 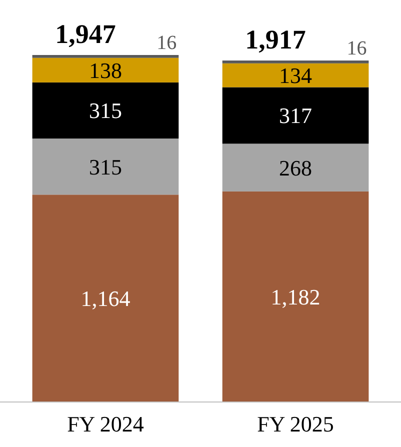 I want to click on data-label: 268, so click(x=295, y=167).